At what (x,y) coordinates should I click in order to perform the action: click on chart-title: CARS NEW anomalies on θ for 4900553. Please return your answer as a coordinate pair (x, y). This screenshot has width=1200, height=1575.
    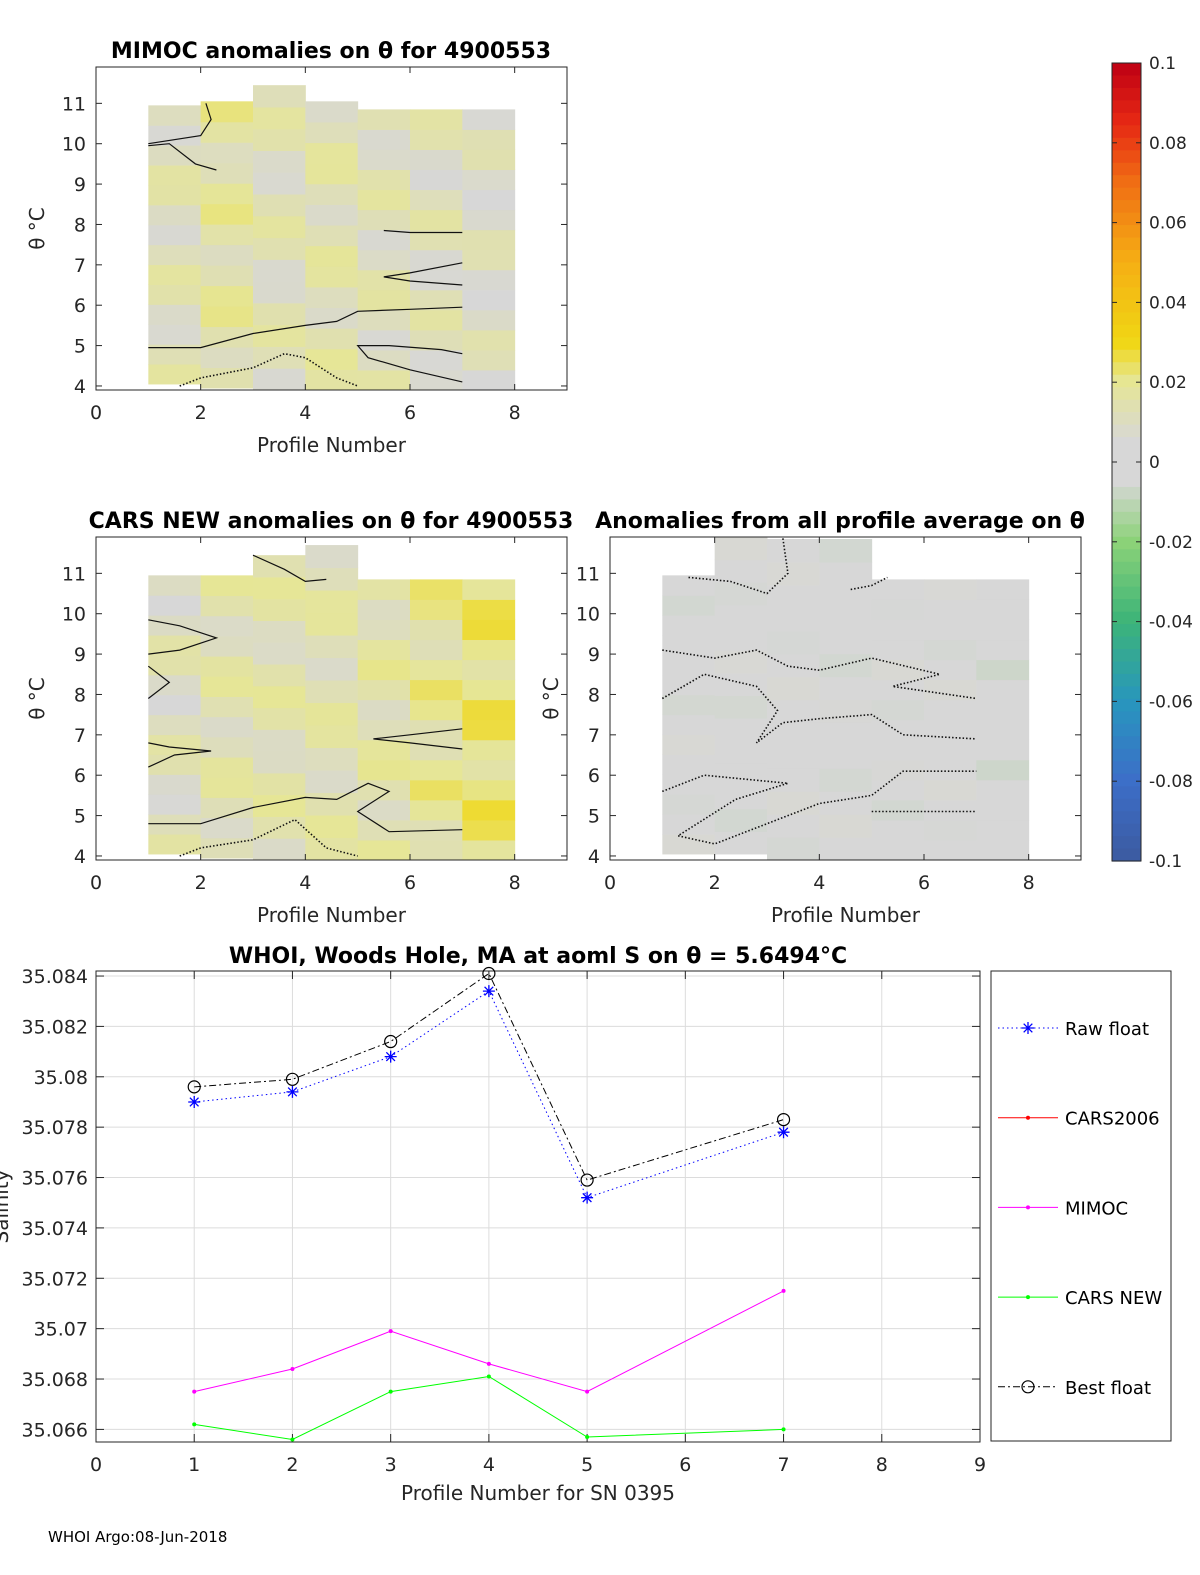
    Looking at the image, I should click on (331, 521).